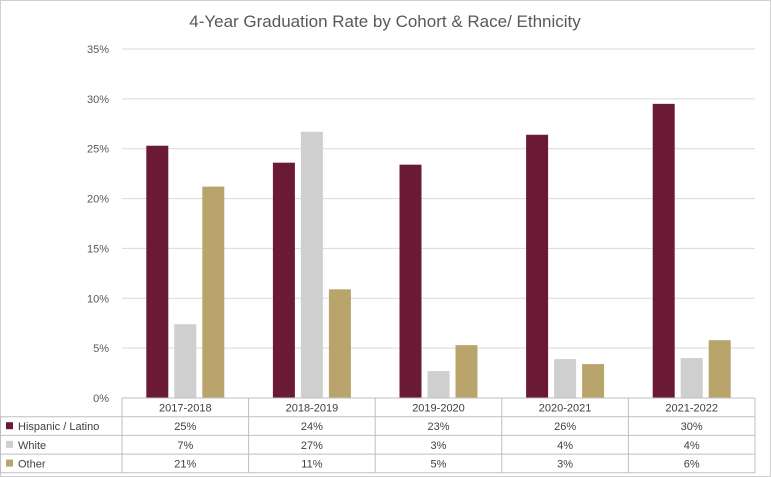  I want to click on bar-other-2021-2022, so click(719, 369).